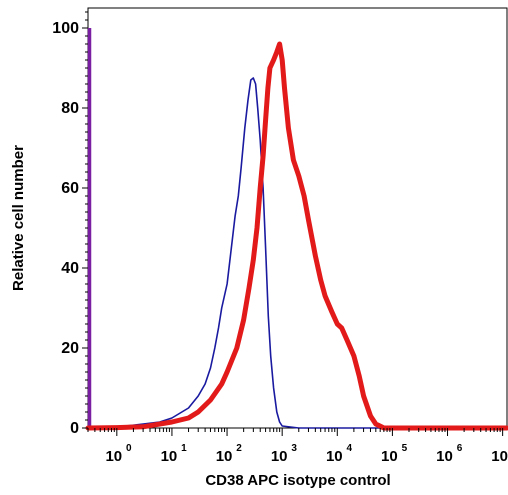 This screenshot has width=508, height=495. Describe the element at coordinates (70, 268) in the screenshot. I see `y-tick-label: 40` at that location.